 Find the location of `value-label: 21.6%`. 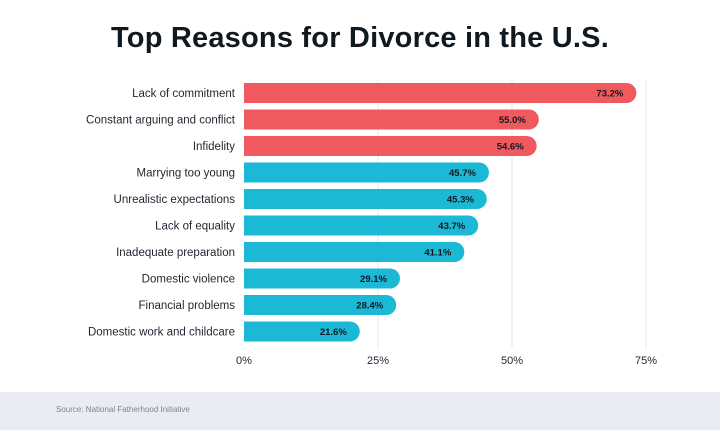

value-label: 21.6% is located at coordinates (333, 332).